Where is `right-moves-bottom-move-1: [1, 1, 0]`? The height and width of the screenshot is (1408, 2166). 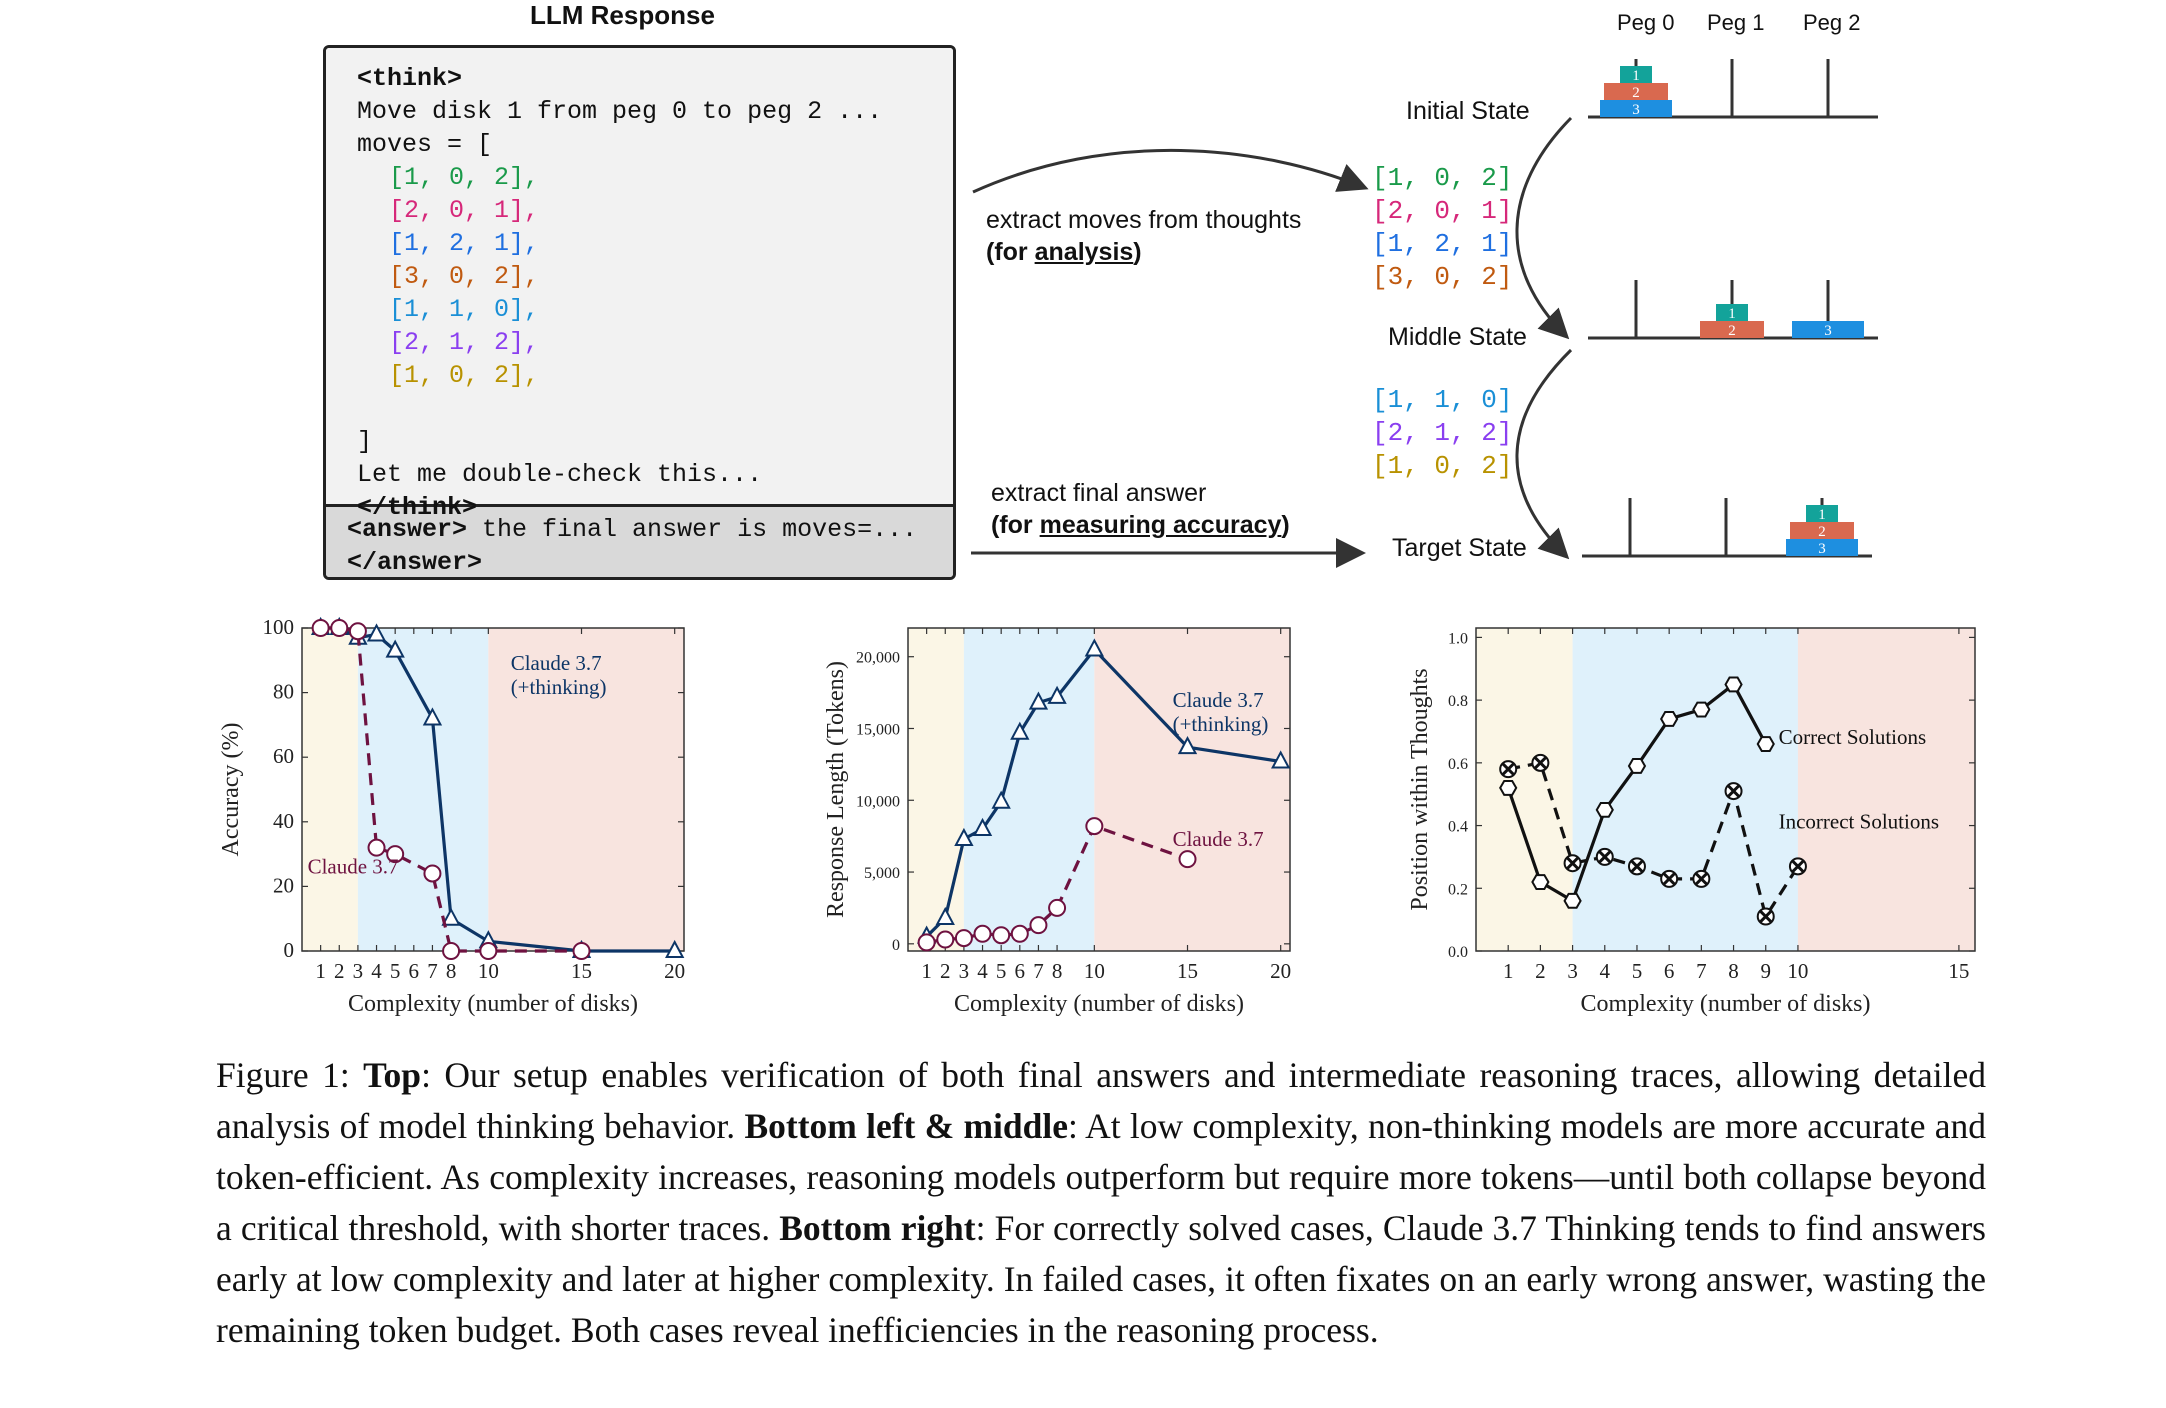 right-moves-bottom-move-1: [1, 1, 0] is located at coordinates (1442, 400).